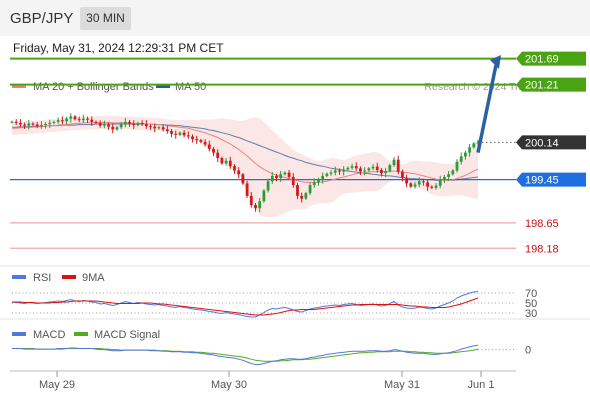 The height and width of the screenshot is (400, 590). What do you see at coordinates (127, 335) in the screenshot?
I see `legend-macd-signal-label: MACD Signal` at bounding box center [127, 335].